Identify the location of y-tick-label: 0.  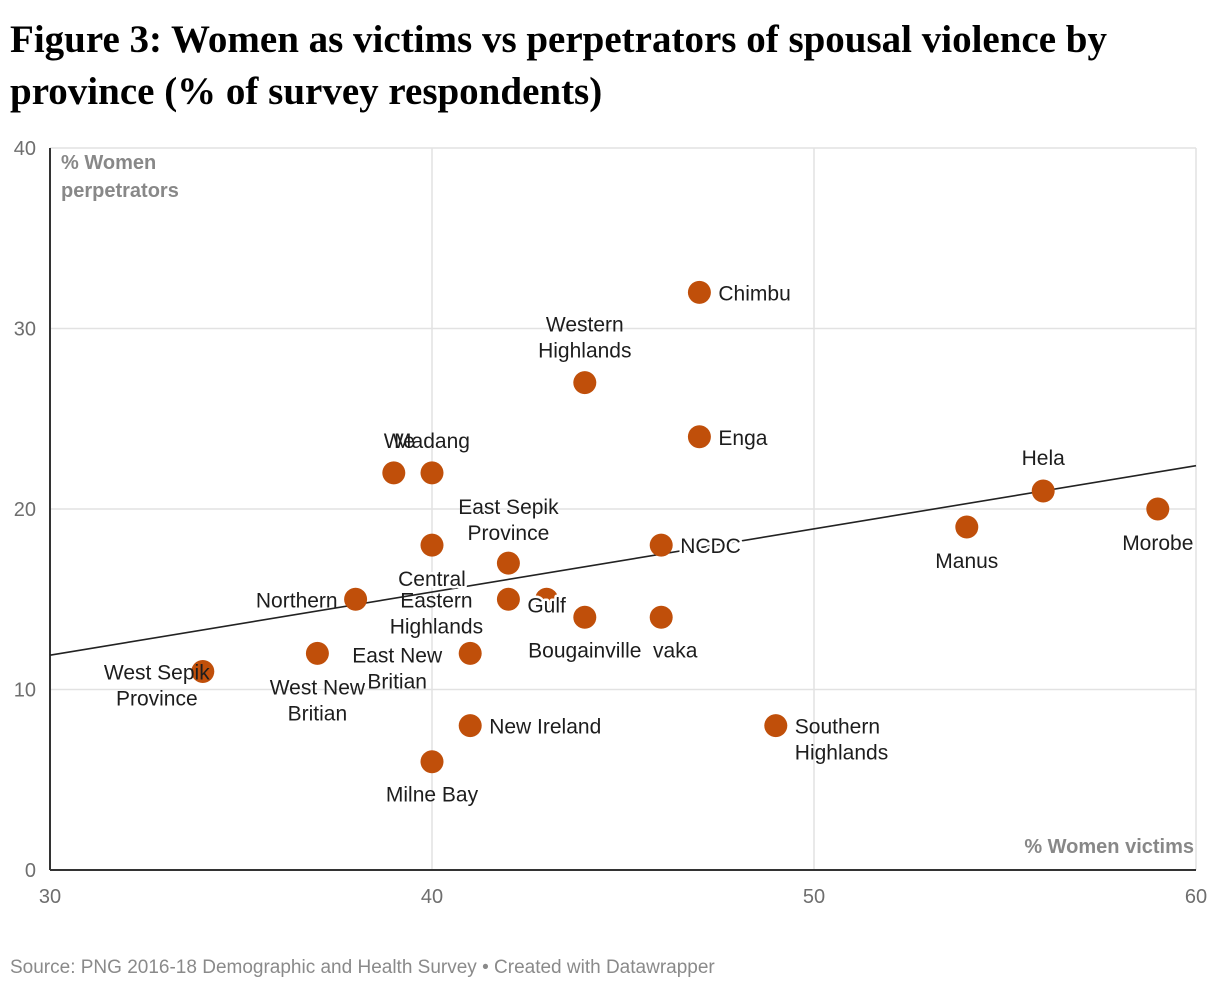
(30, 871).